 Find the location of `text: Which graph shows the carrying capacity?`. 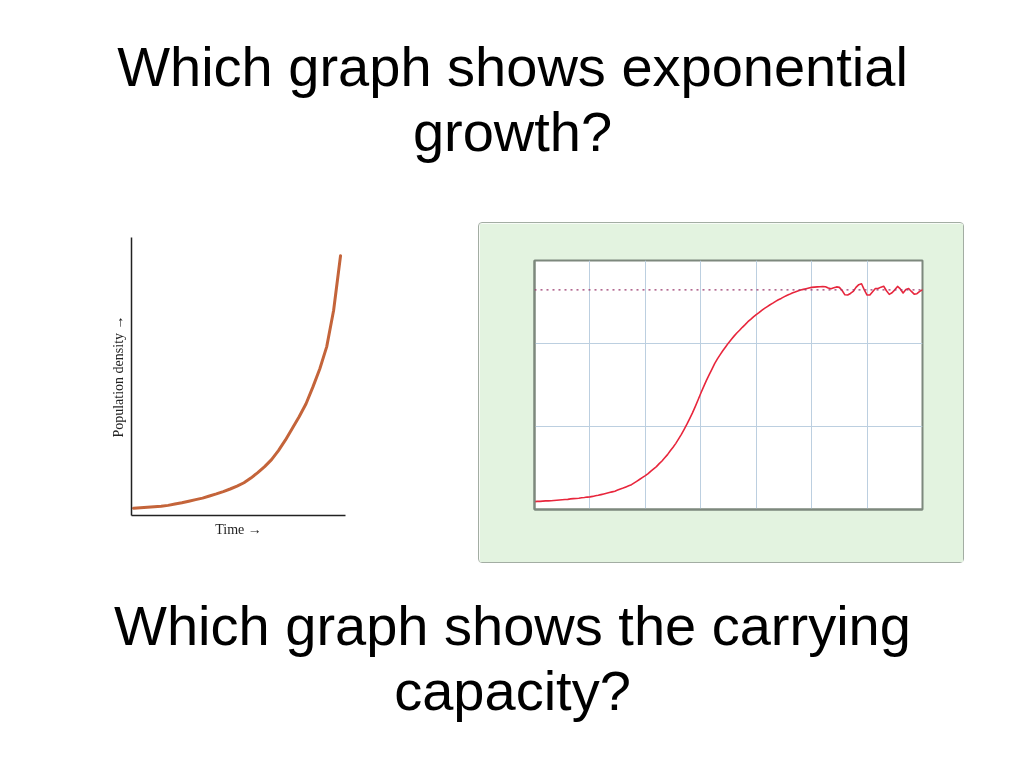

text: Which graph shows the carrying capacity? is located at coordinates (512, 658).